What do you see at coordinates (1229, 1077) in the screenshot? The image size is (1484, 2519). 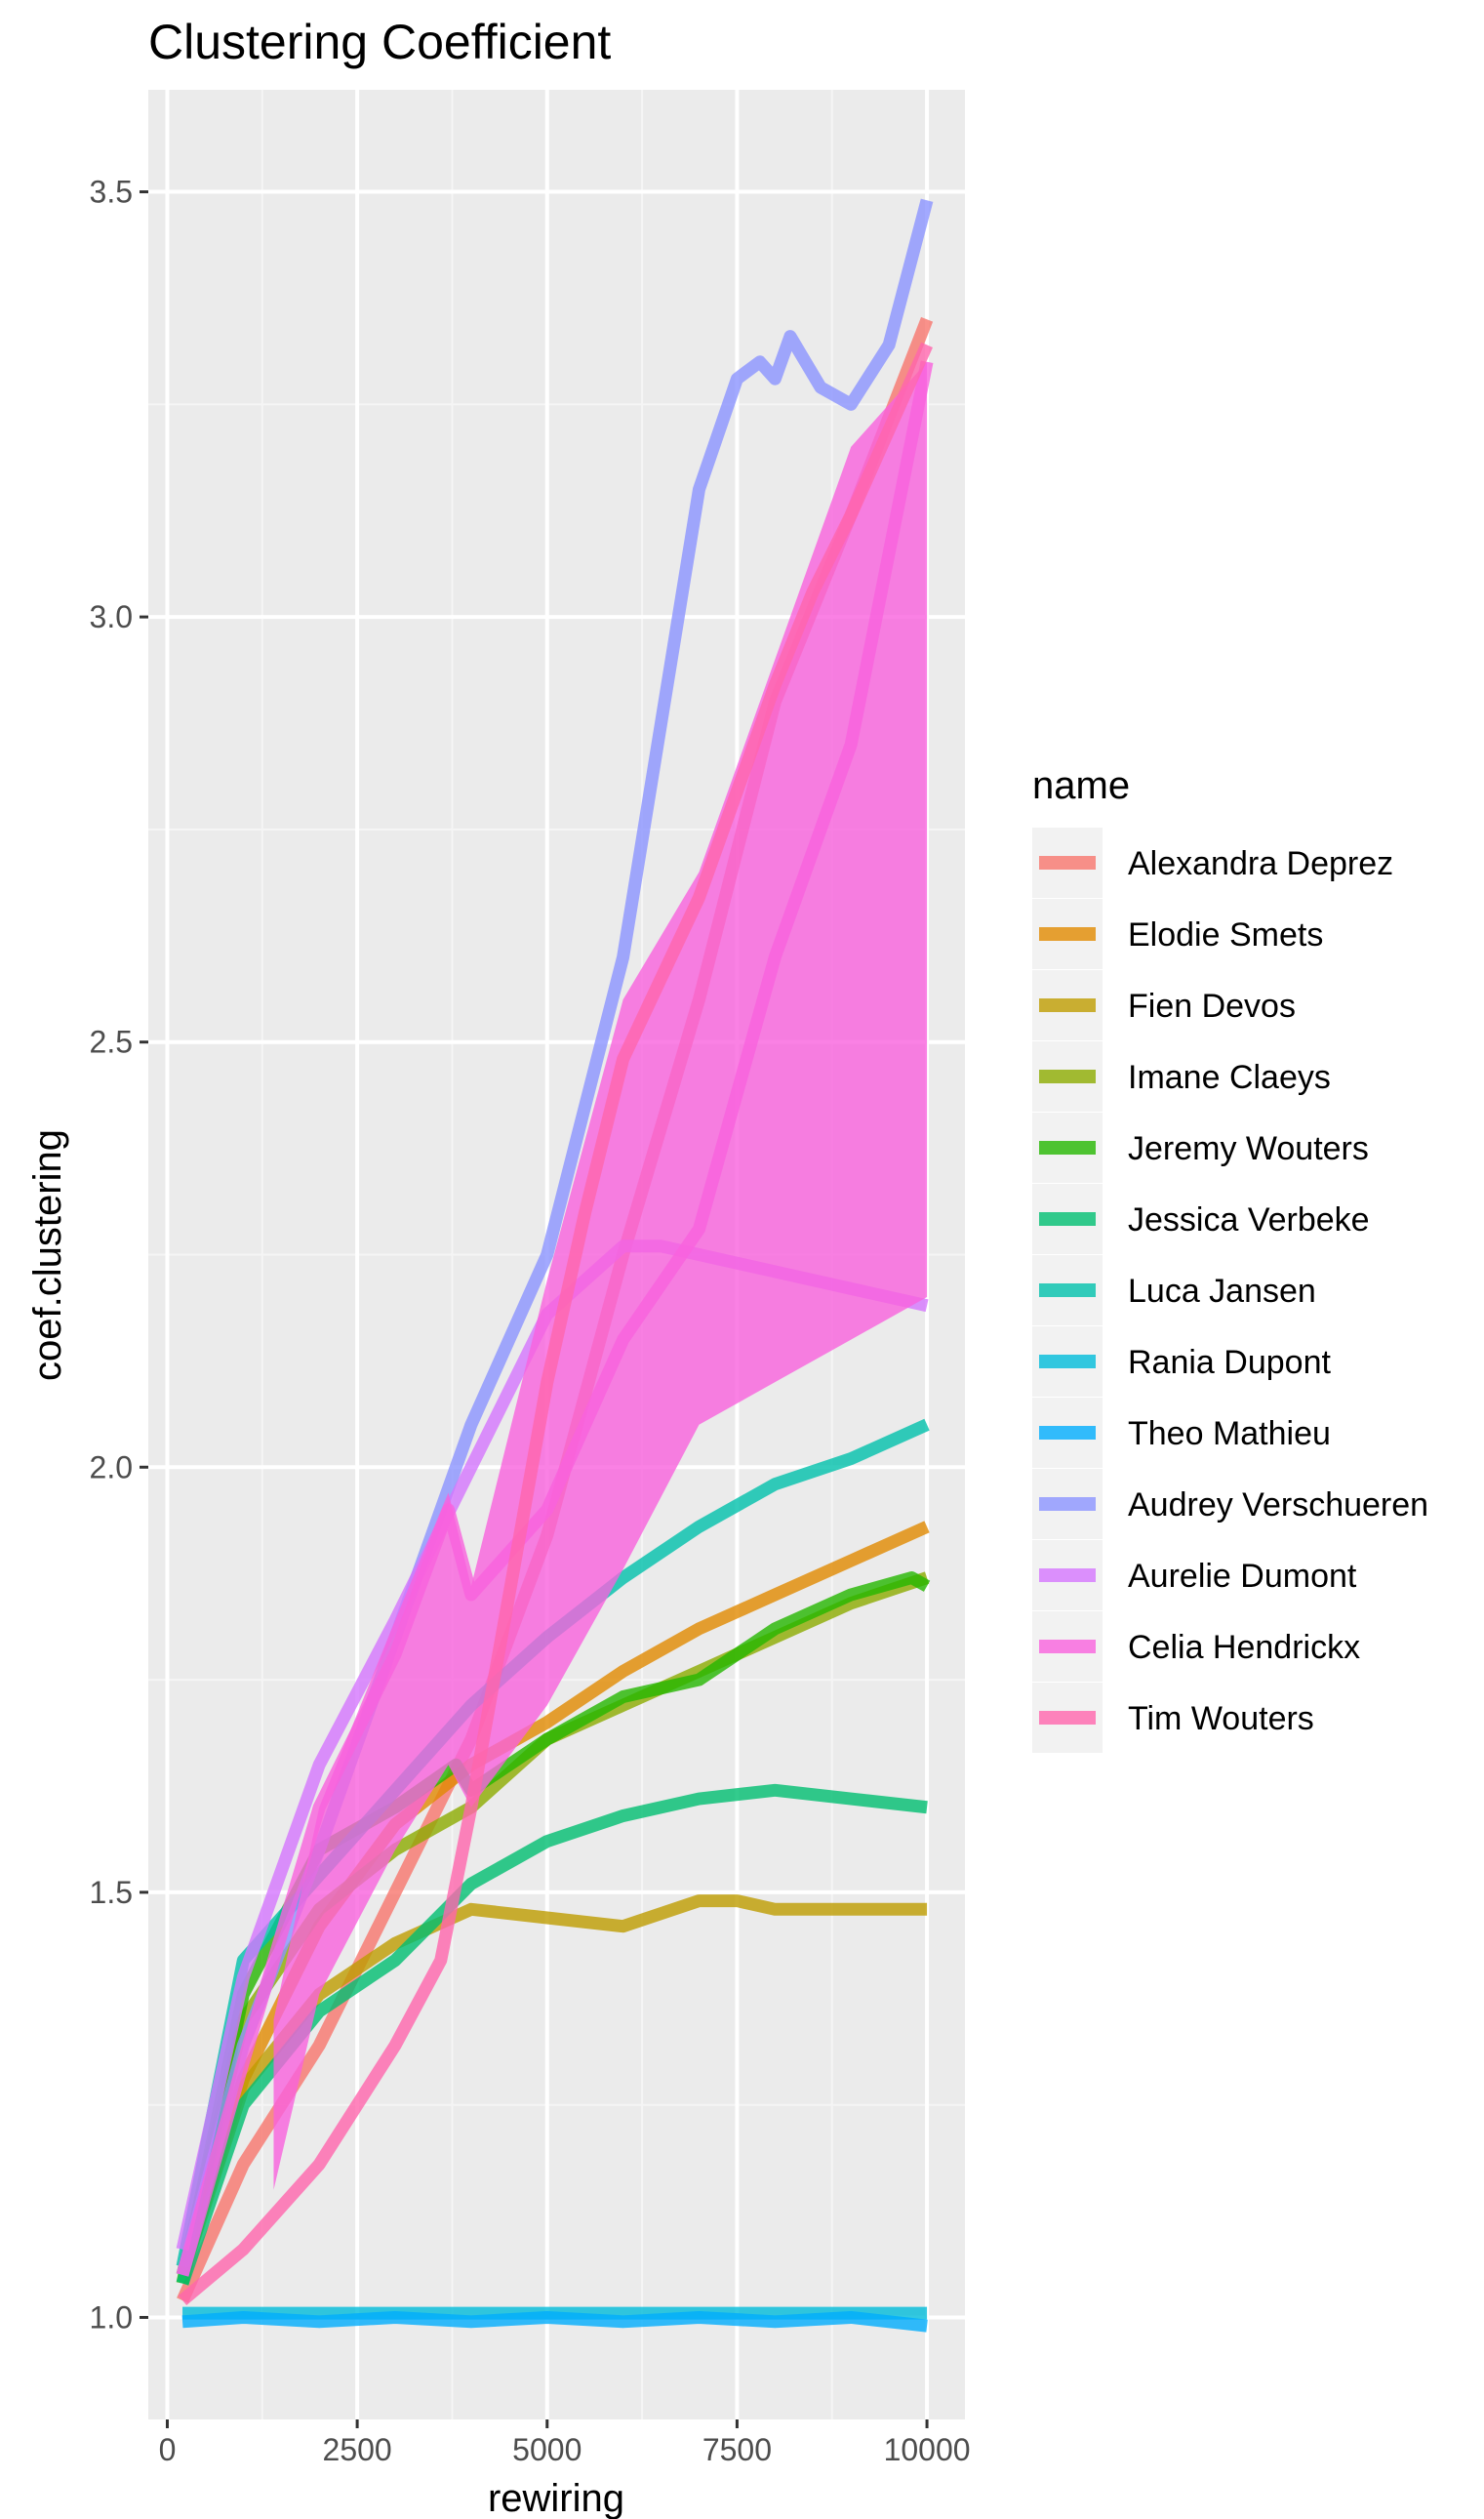 I see `legend-label-imane-claeys: Imane Claeys` at bounding box center [1229, 1077].